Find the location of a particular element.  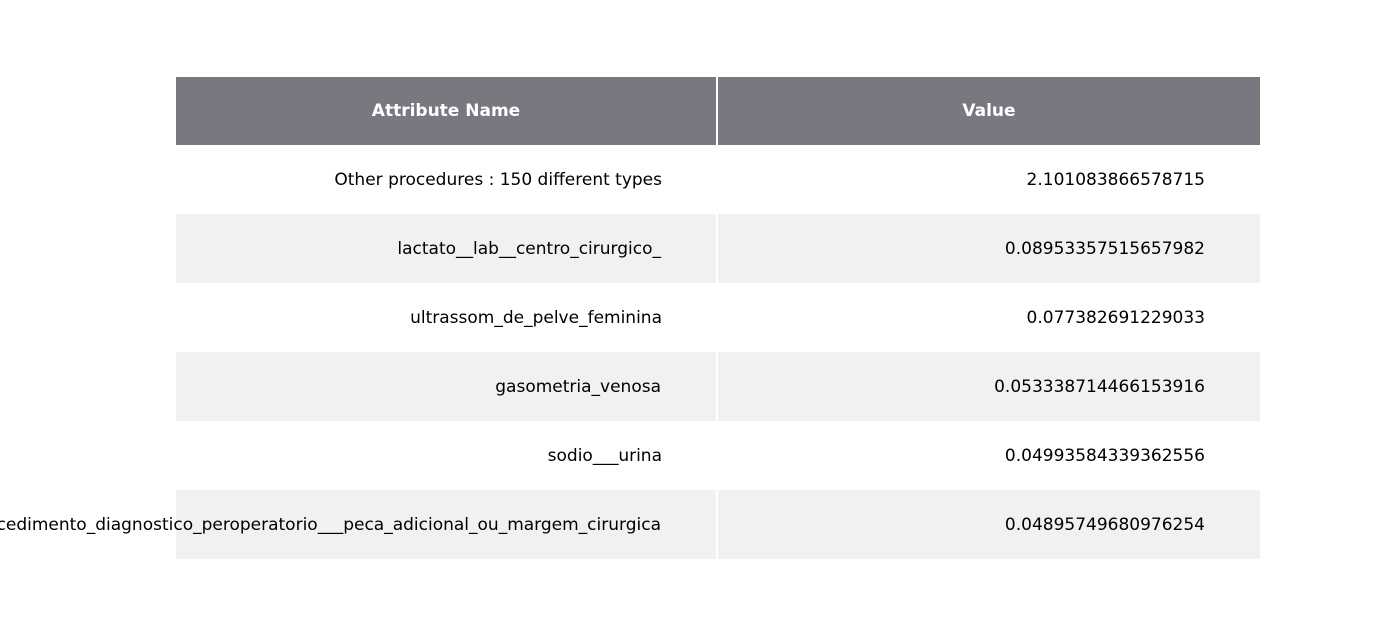

attribute-name-text: lactato__lab__centro_cirurgico_ is located at coordinates (529, 248).